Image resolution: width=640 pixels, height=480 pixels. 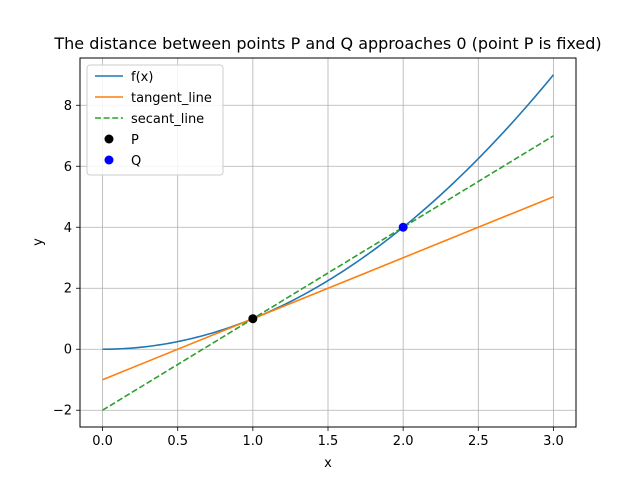 I want to click on y-tick-label: 2, so click(x=68, y=289).